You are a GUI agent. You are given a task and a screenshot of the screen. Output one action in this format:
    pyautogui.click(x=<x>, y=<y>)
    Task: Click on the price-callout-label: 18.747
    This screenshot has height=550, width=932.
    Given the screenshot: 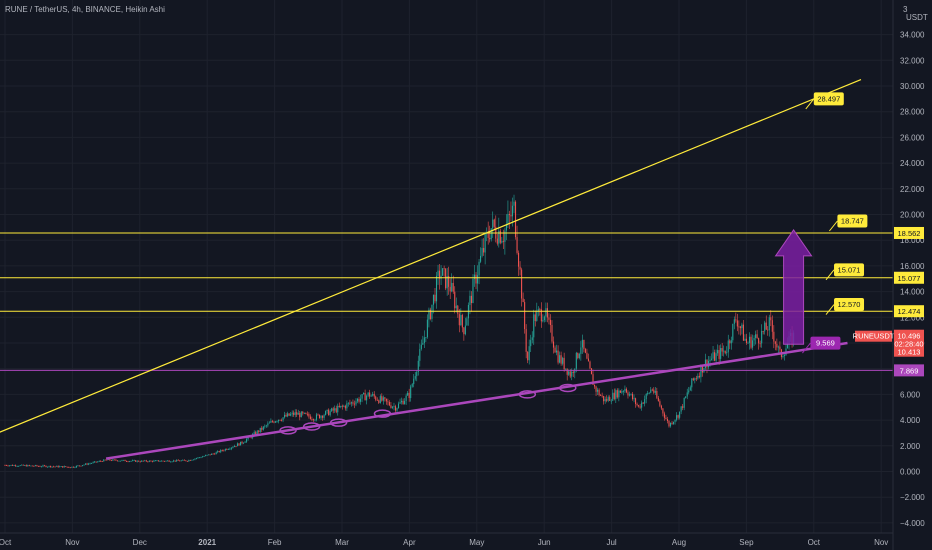 What is the action you would take?
    pyautogui.click(x=852, y=221)
    